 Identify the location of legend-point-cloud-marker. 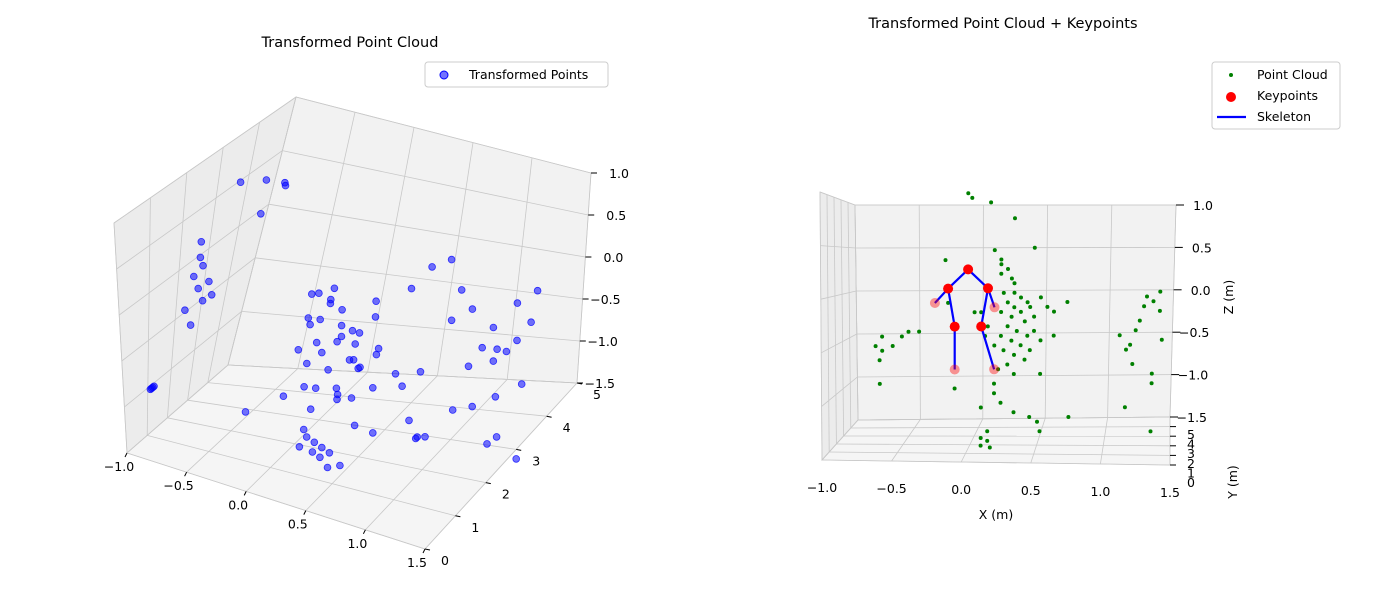
(1231, 75).